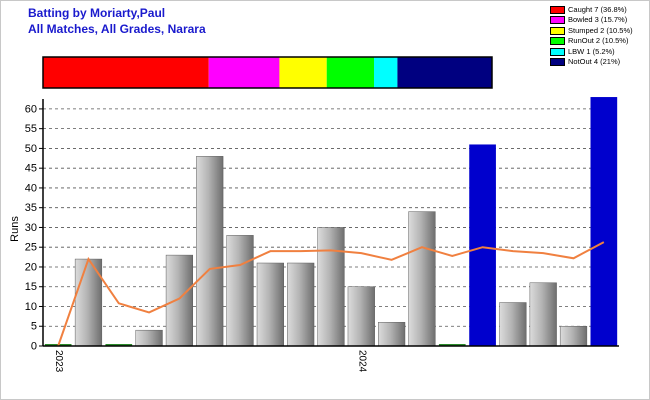  What do you see at coordinates (361, 361) in the screenshot?
I see `x-tick-label: 2024` at bounding box center [361, 361].